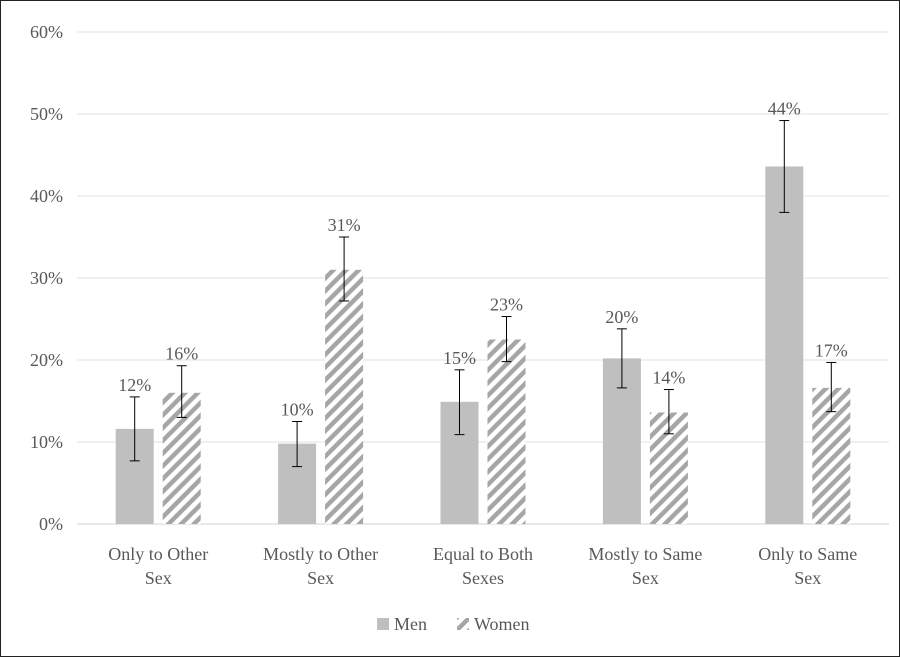 The width and height of the screenshot is (900, 661). I want to click on legend-label-men: Men, so click(410, 624).